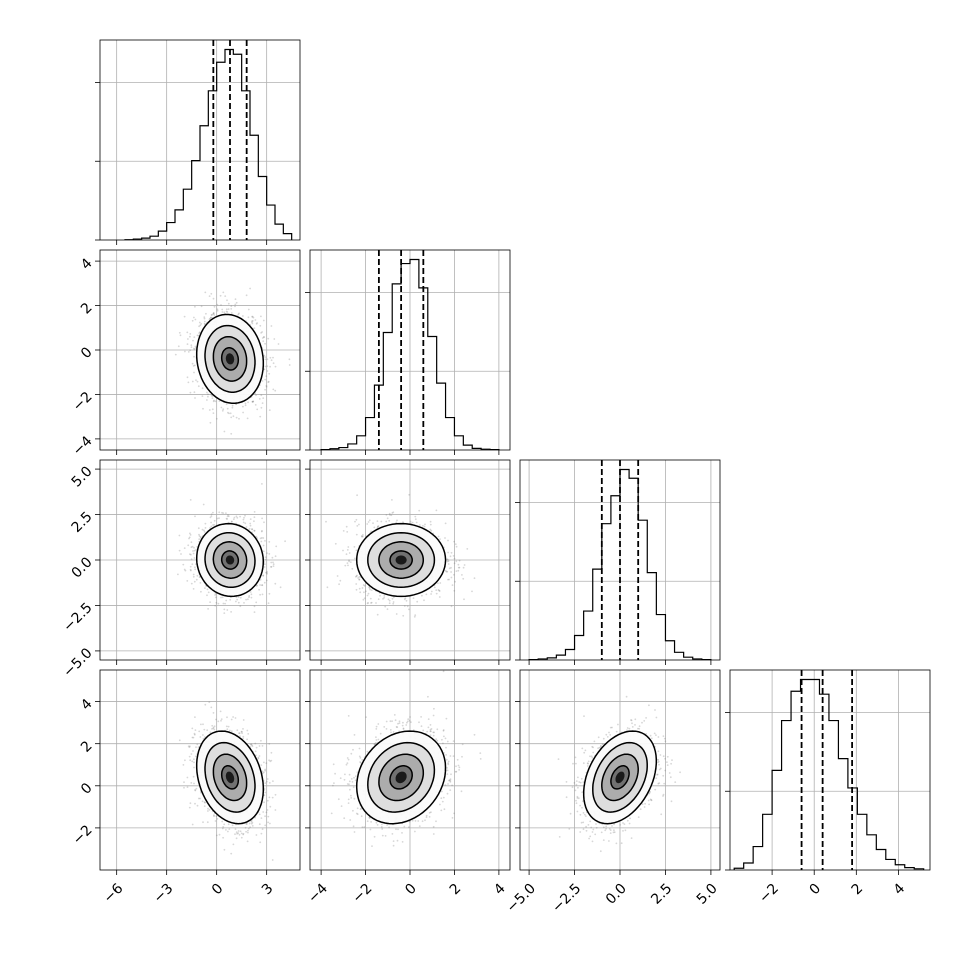 This screenshot has height=970, width=970. Describe the element at coordinates (208, 144) in the screenshot. I see `histogram-steps` at that location.